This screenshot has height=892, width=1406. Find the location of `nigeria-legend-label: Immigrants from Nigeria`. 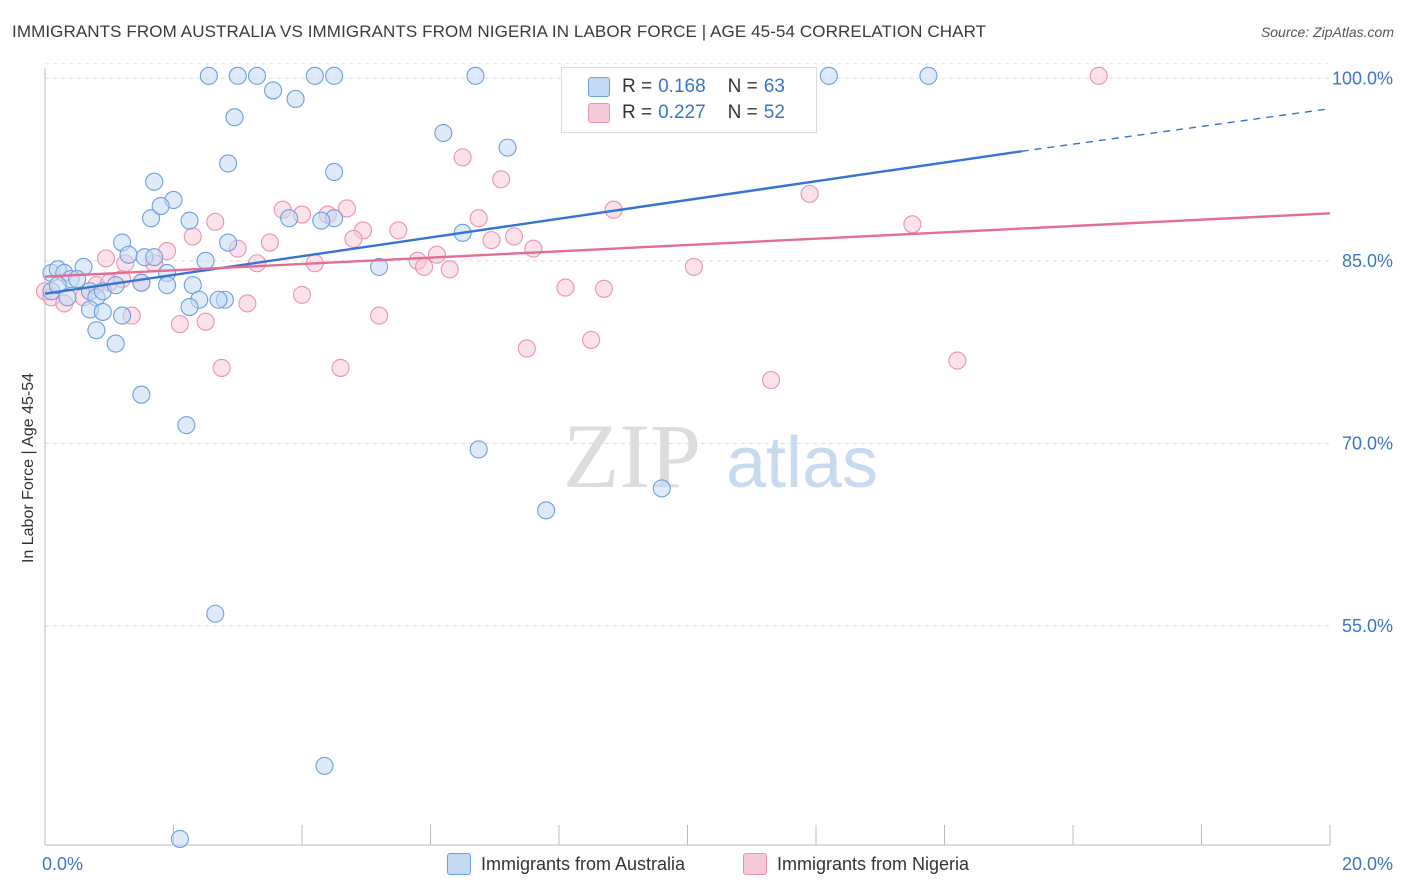

nigeria-legend-label: Immigrants from Nigeria is located at coordinates (873, 863).